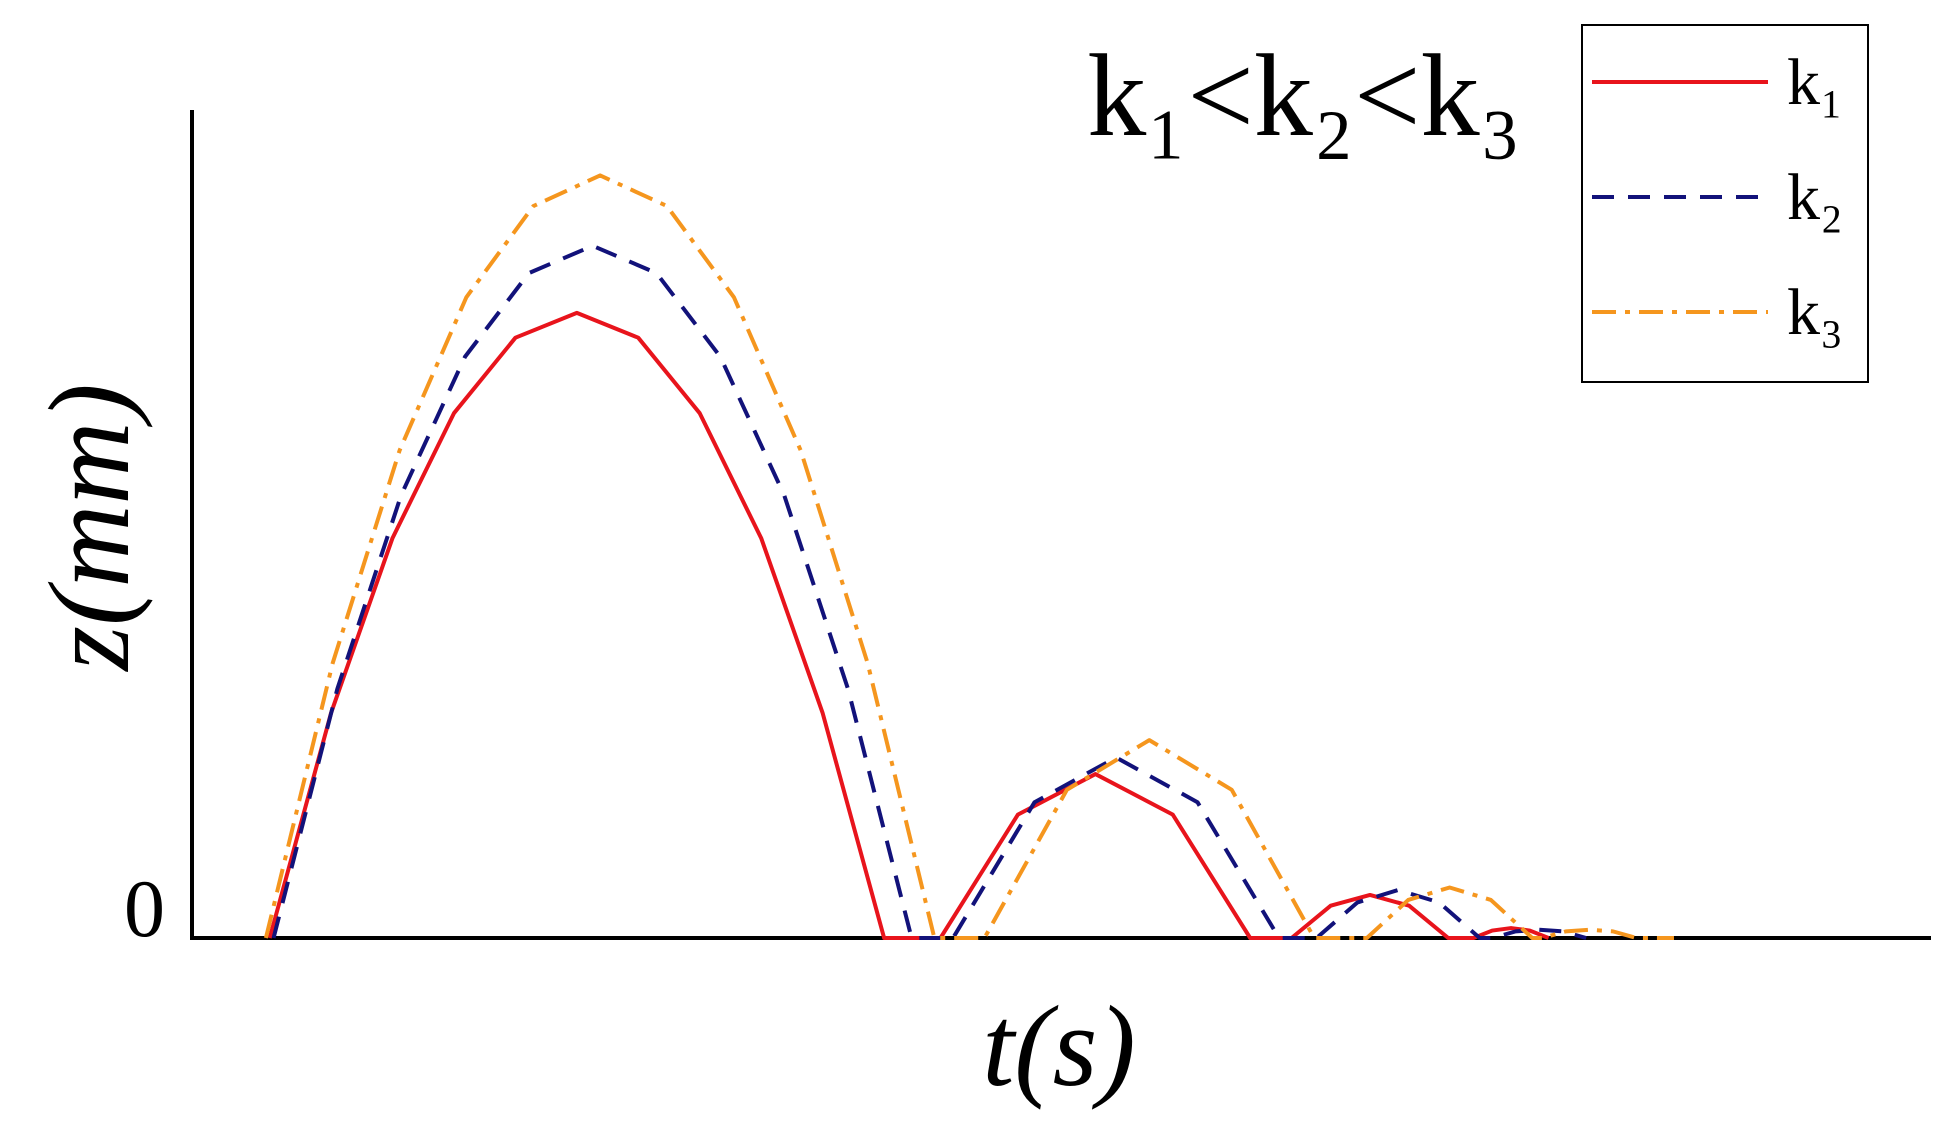 The image size is (1956, 1128). I want to click on y-tick-label: 0, so click(144, 908).